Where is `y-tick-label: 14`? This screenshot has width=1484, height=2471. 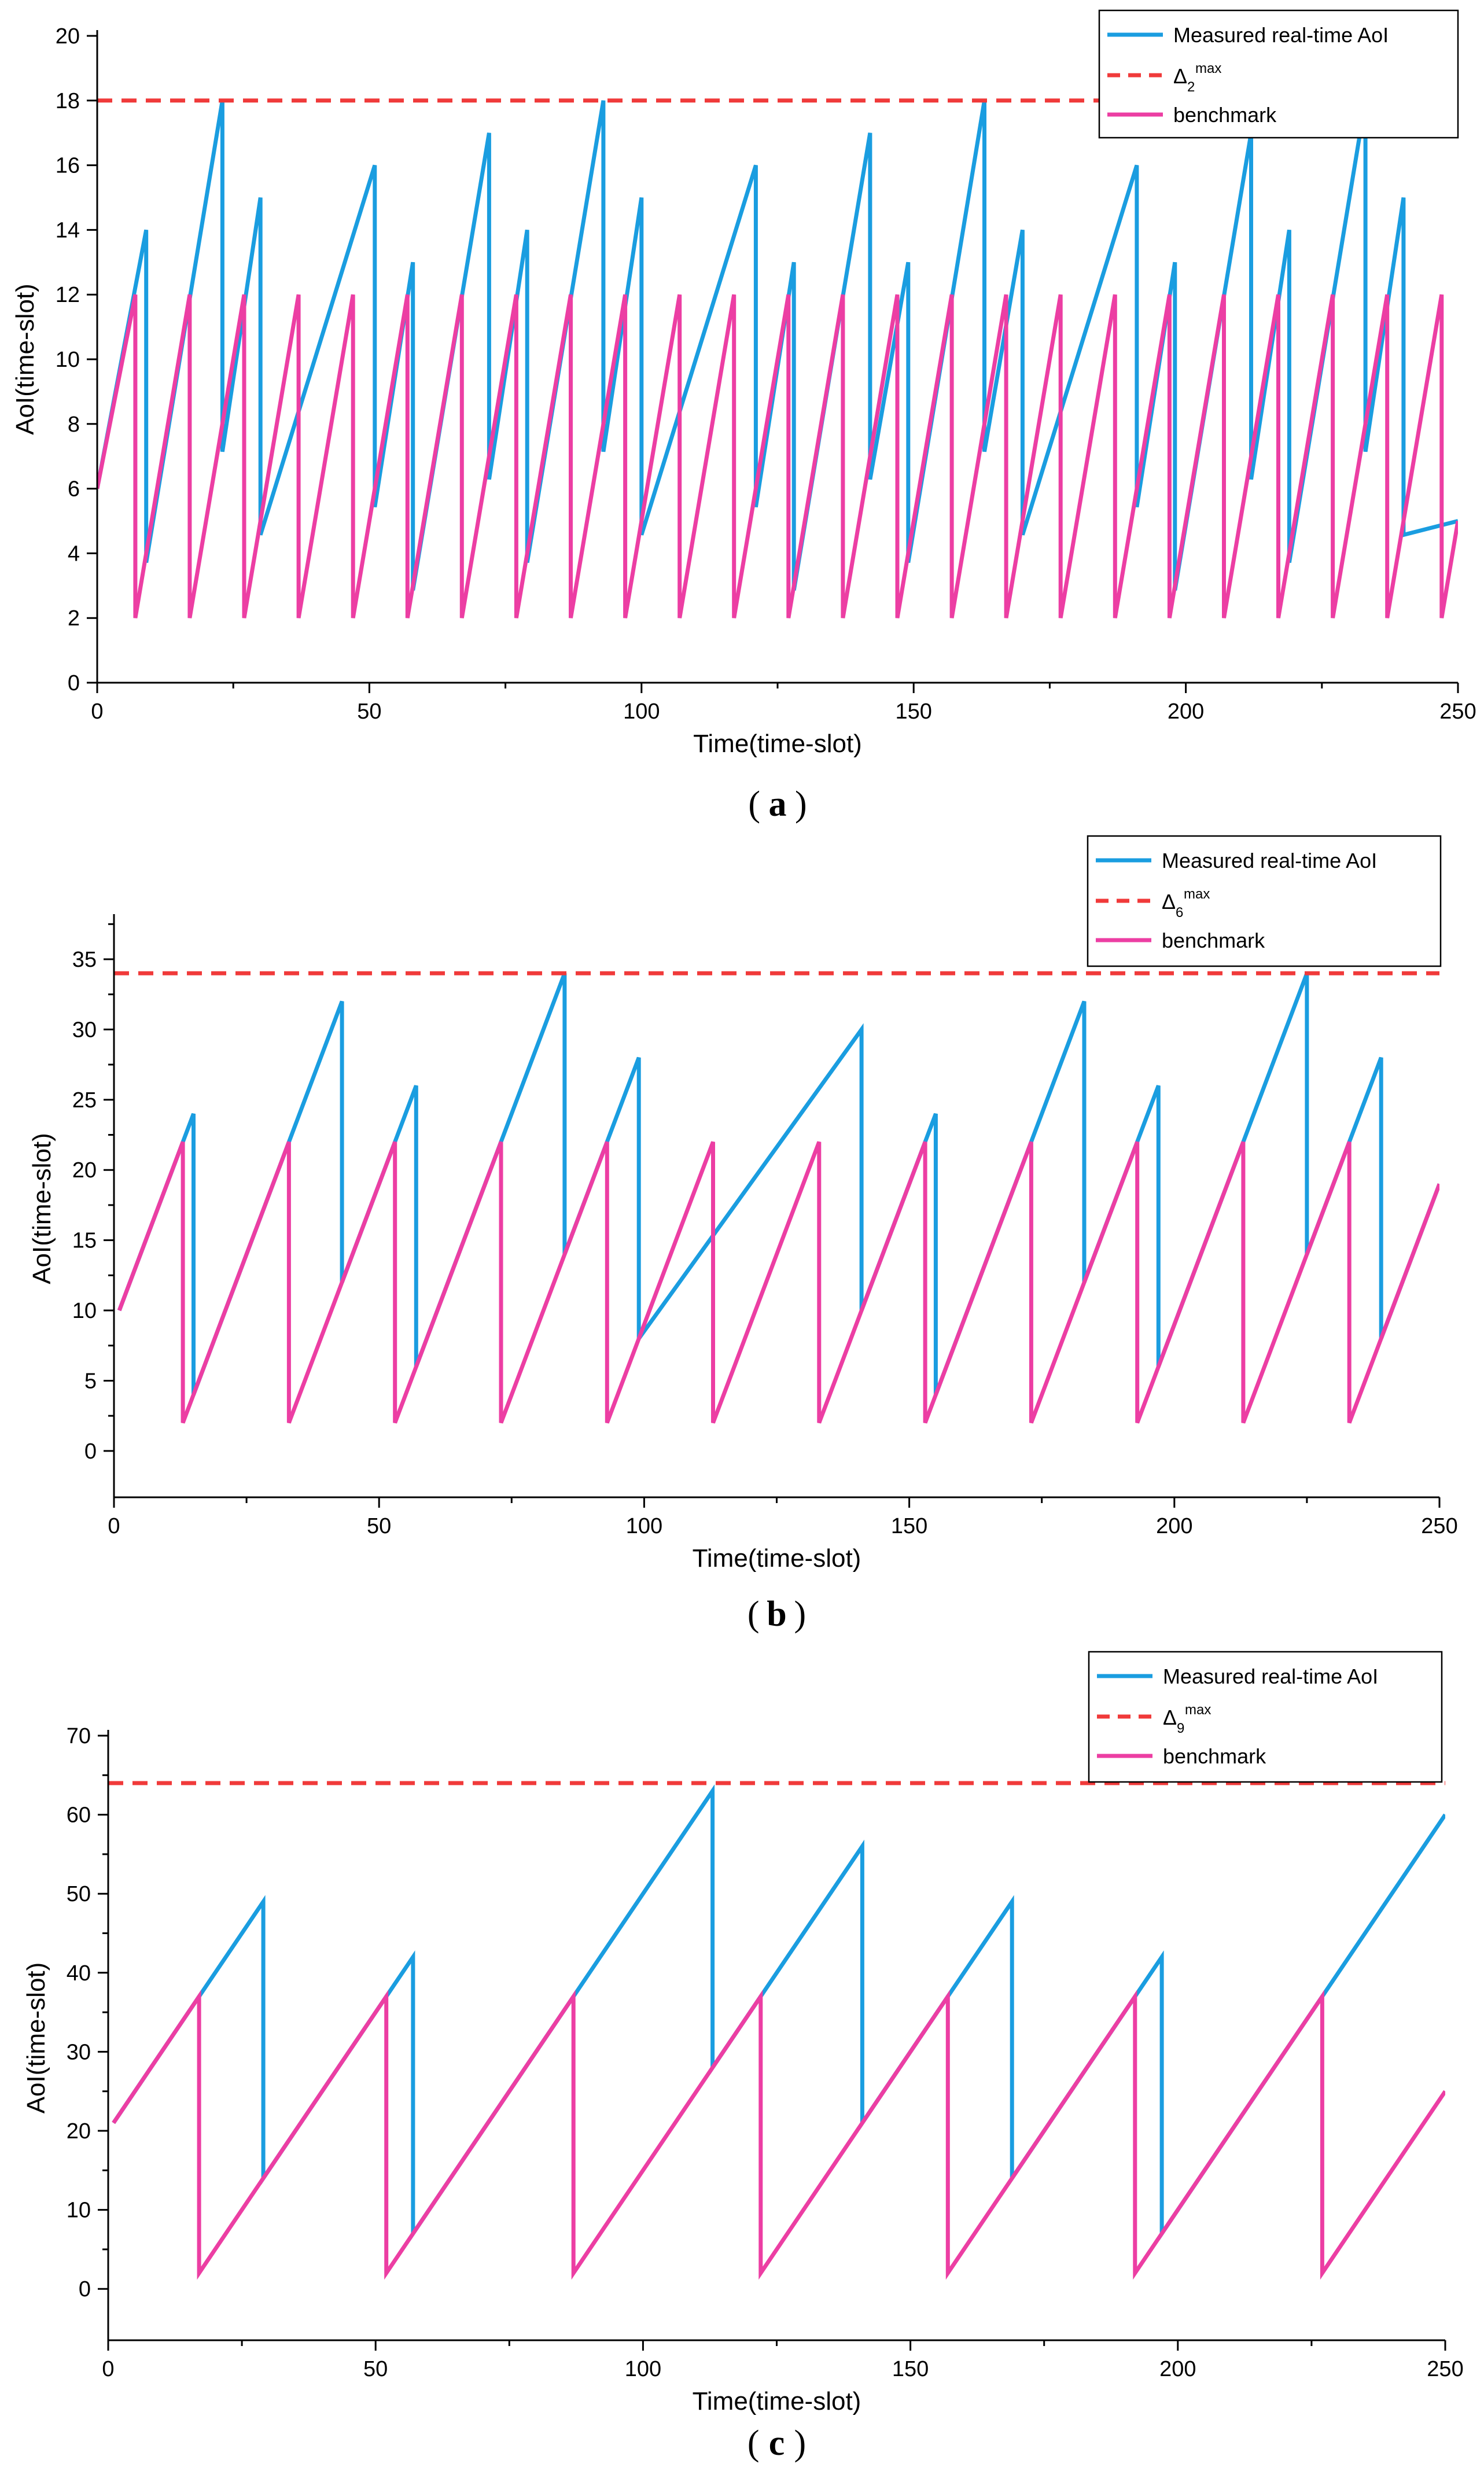
y-tick-label: 14 is located at coordinates (68, 230).